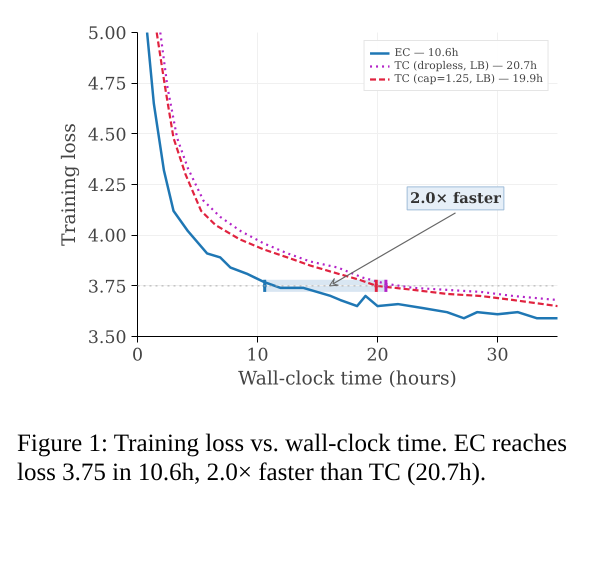 This screenshot has height=562, width=607. Describe the element at coordinates (107, 84) in the screenshot. I see `y-tick-label: 4.75` at that location.